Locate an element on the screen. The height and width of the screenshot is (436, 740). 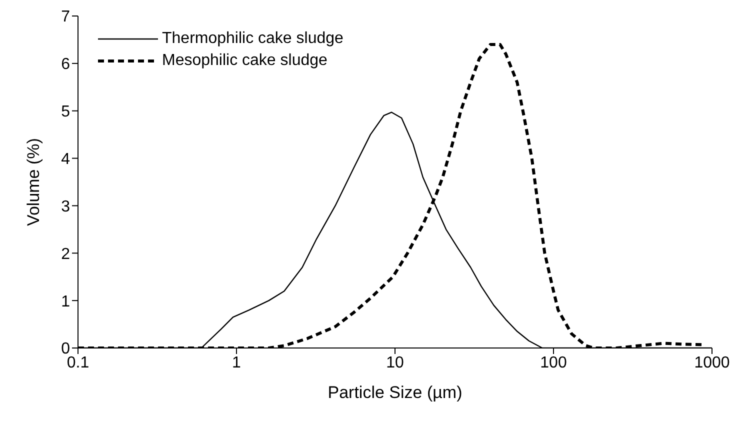
x-tick-label: 100 is located at coordinates (553, 363).